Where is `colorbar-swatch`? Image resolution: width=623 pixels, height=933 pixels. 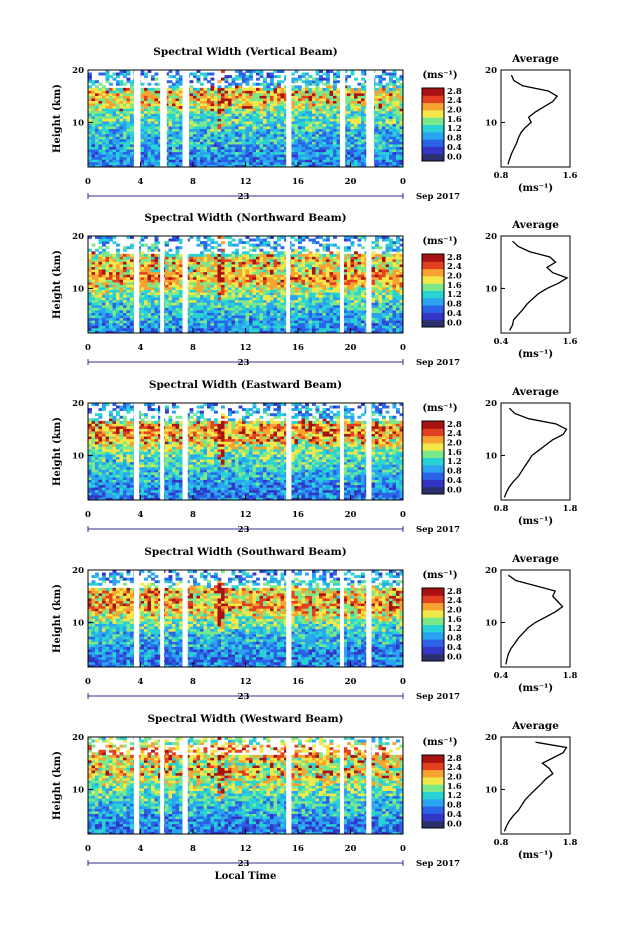 colorbar-swatch is located at coordinates (433, 99).